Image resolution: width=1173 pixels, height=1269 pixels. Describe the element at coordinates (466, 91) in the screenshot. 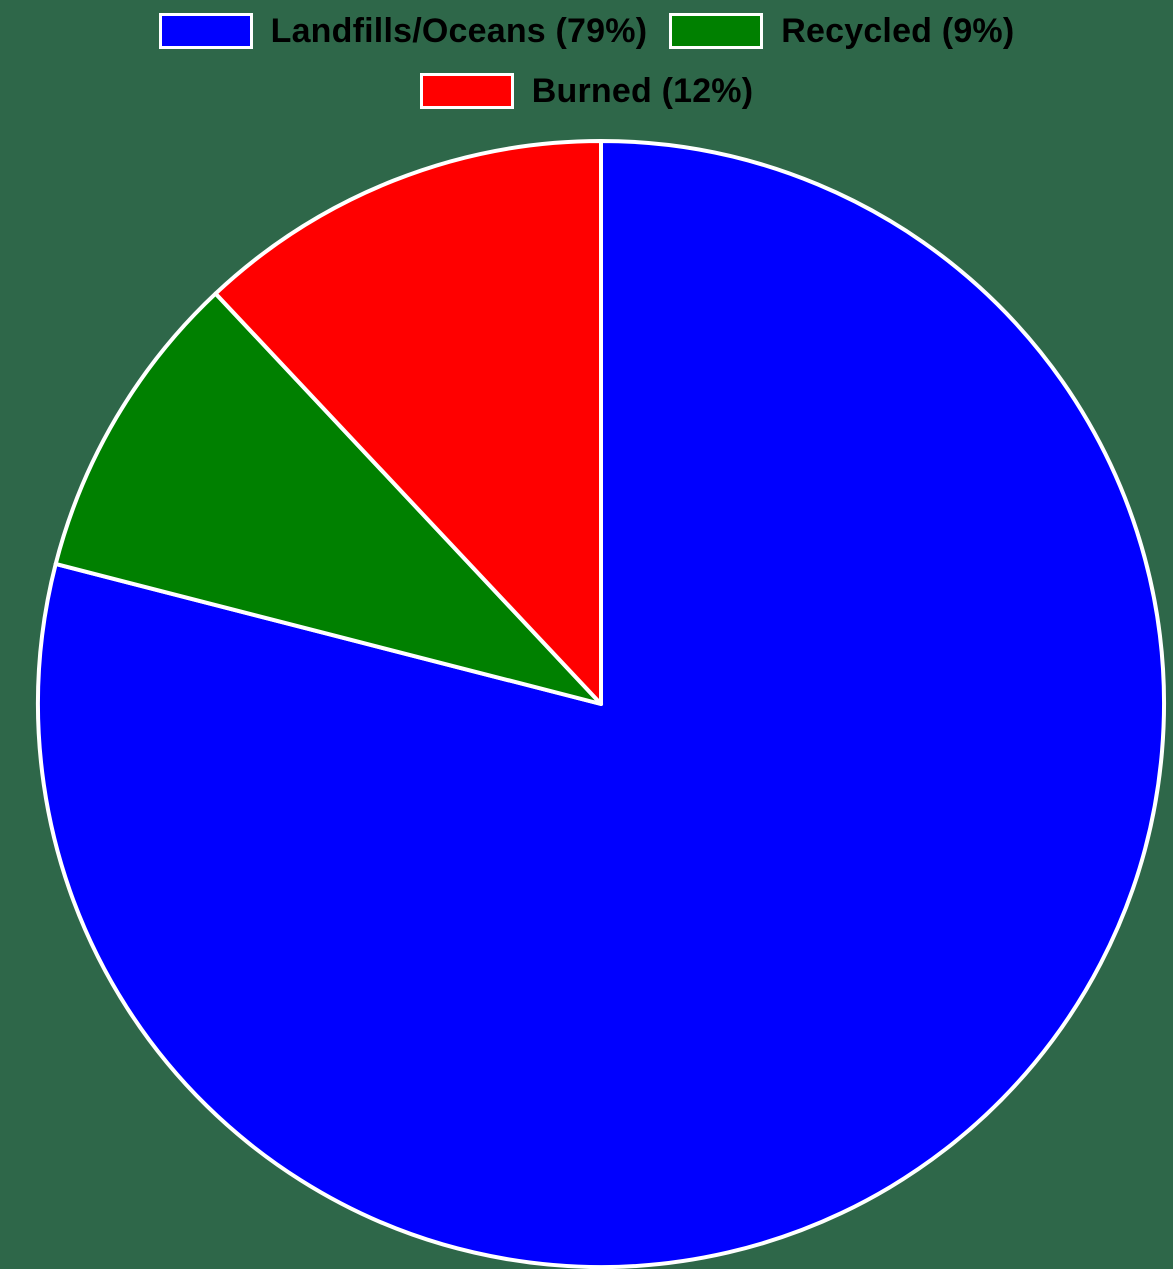

I see `legend-swatch-burned` at that location.